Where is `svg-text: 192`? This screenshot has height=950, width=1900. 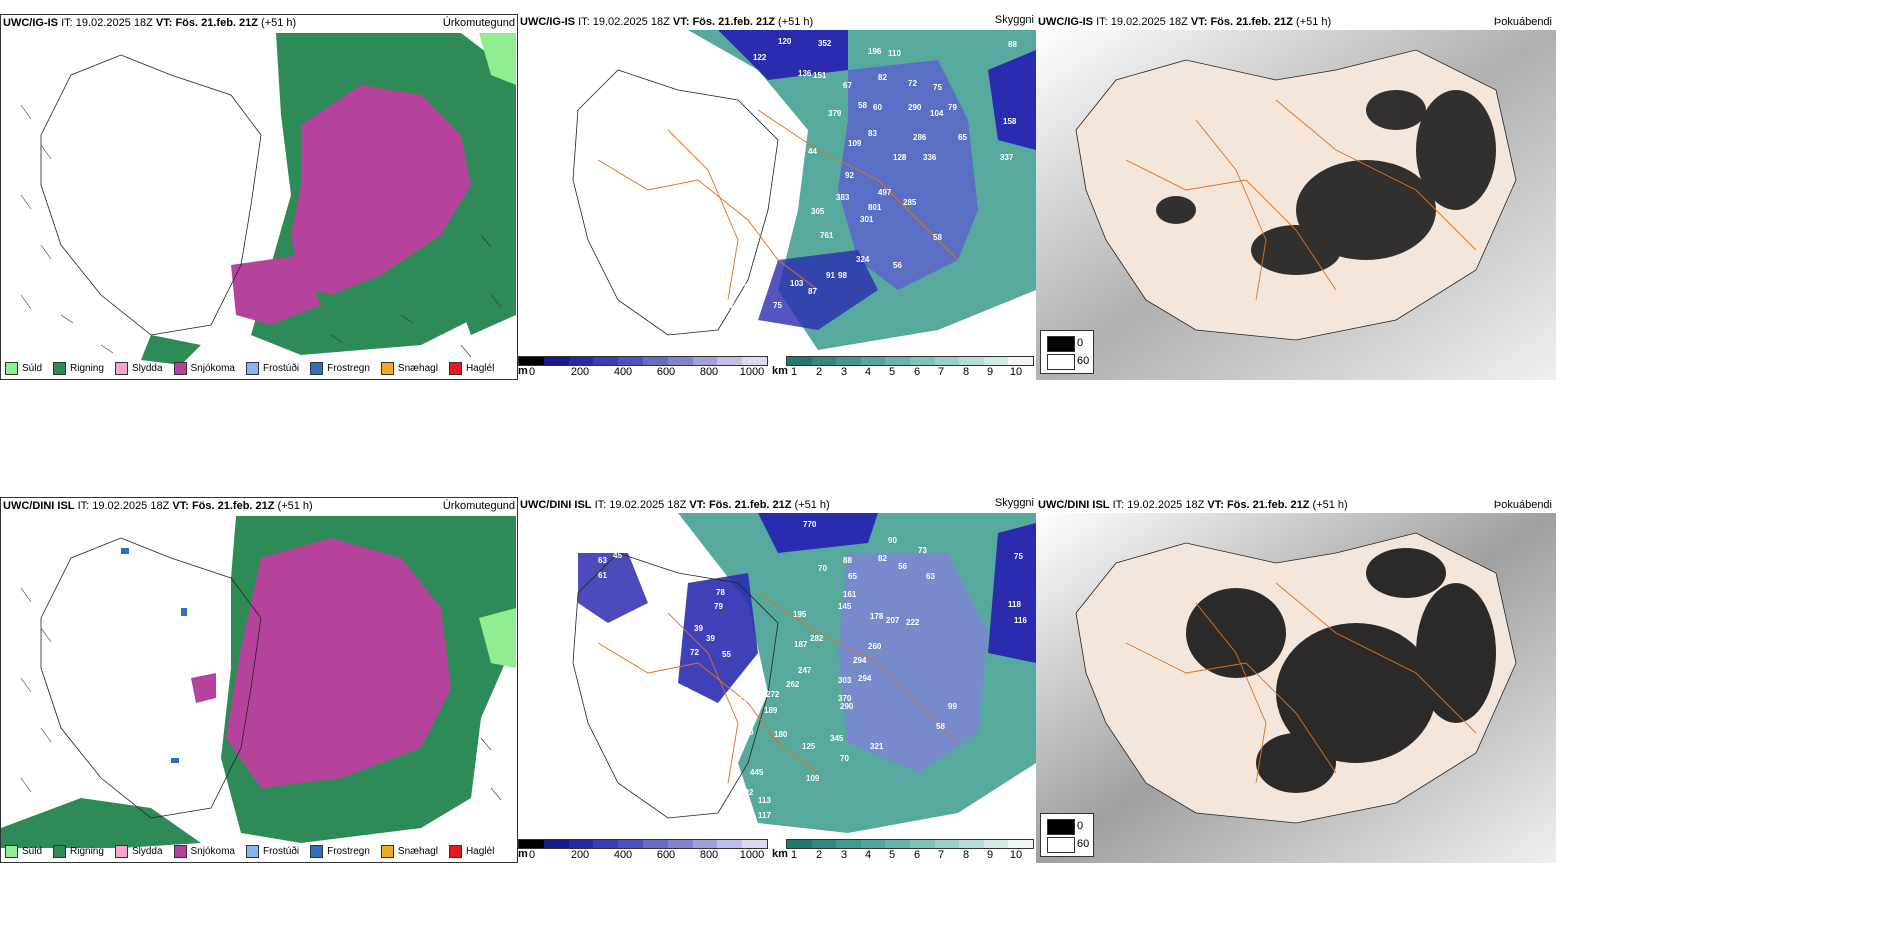
svg-text: 192 is located at coordinates (747, 792).